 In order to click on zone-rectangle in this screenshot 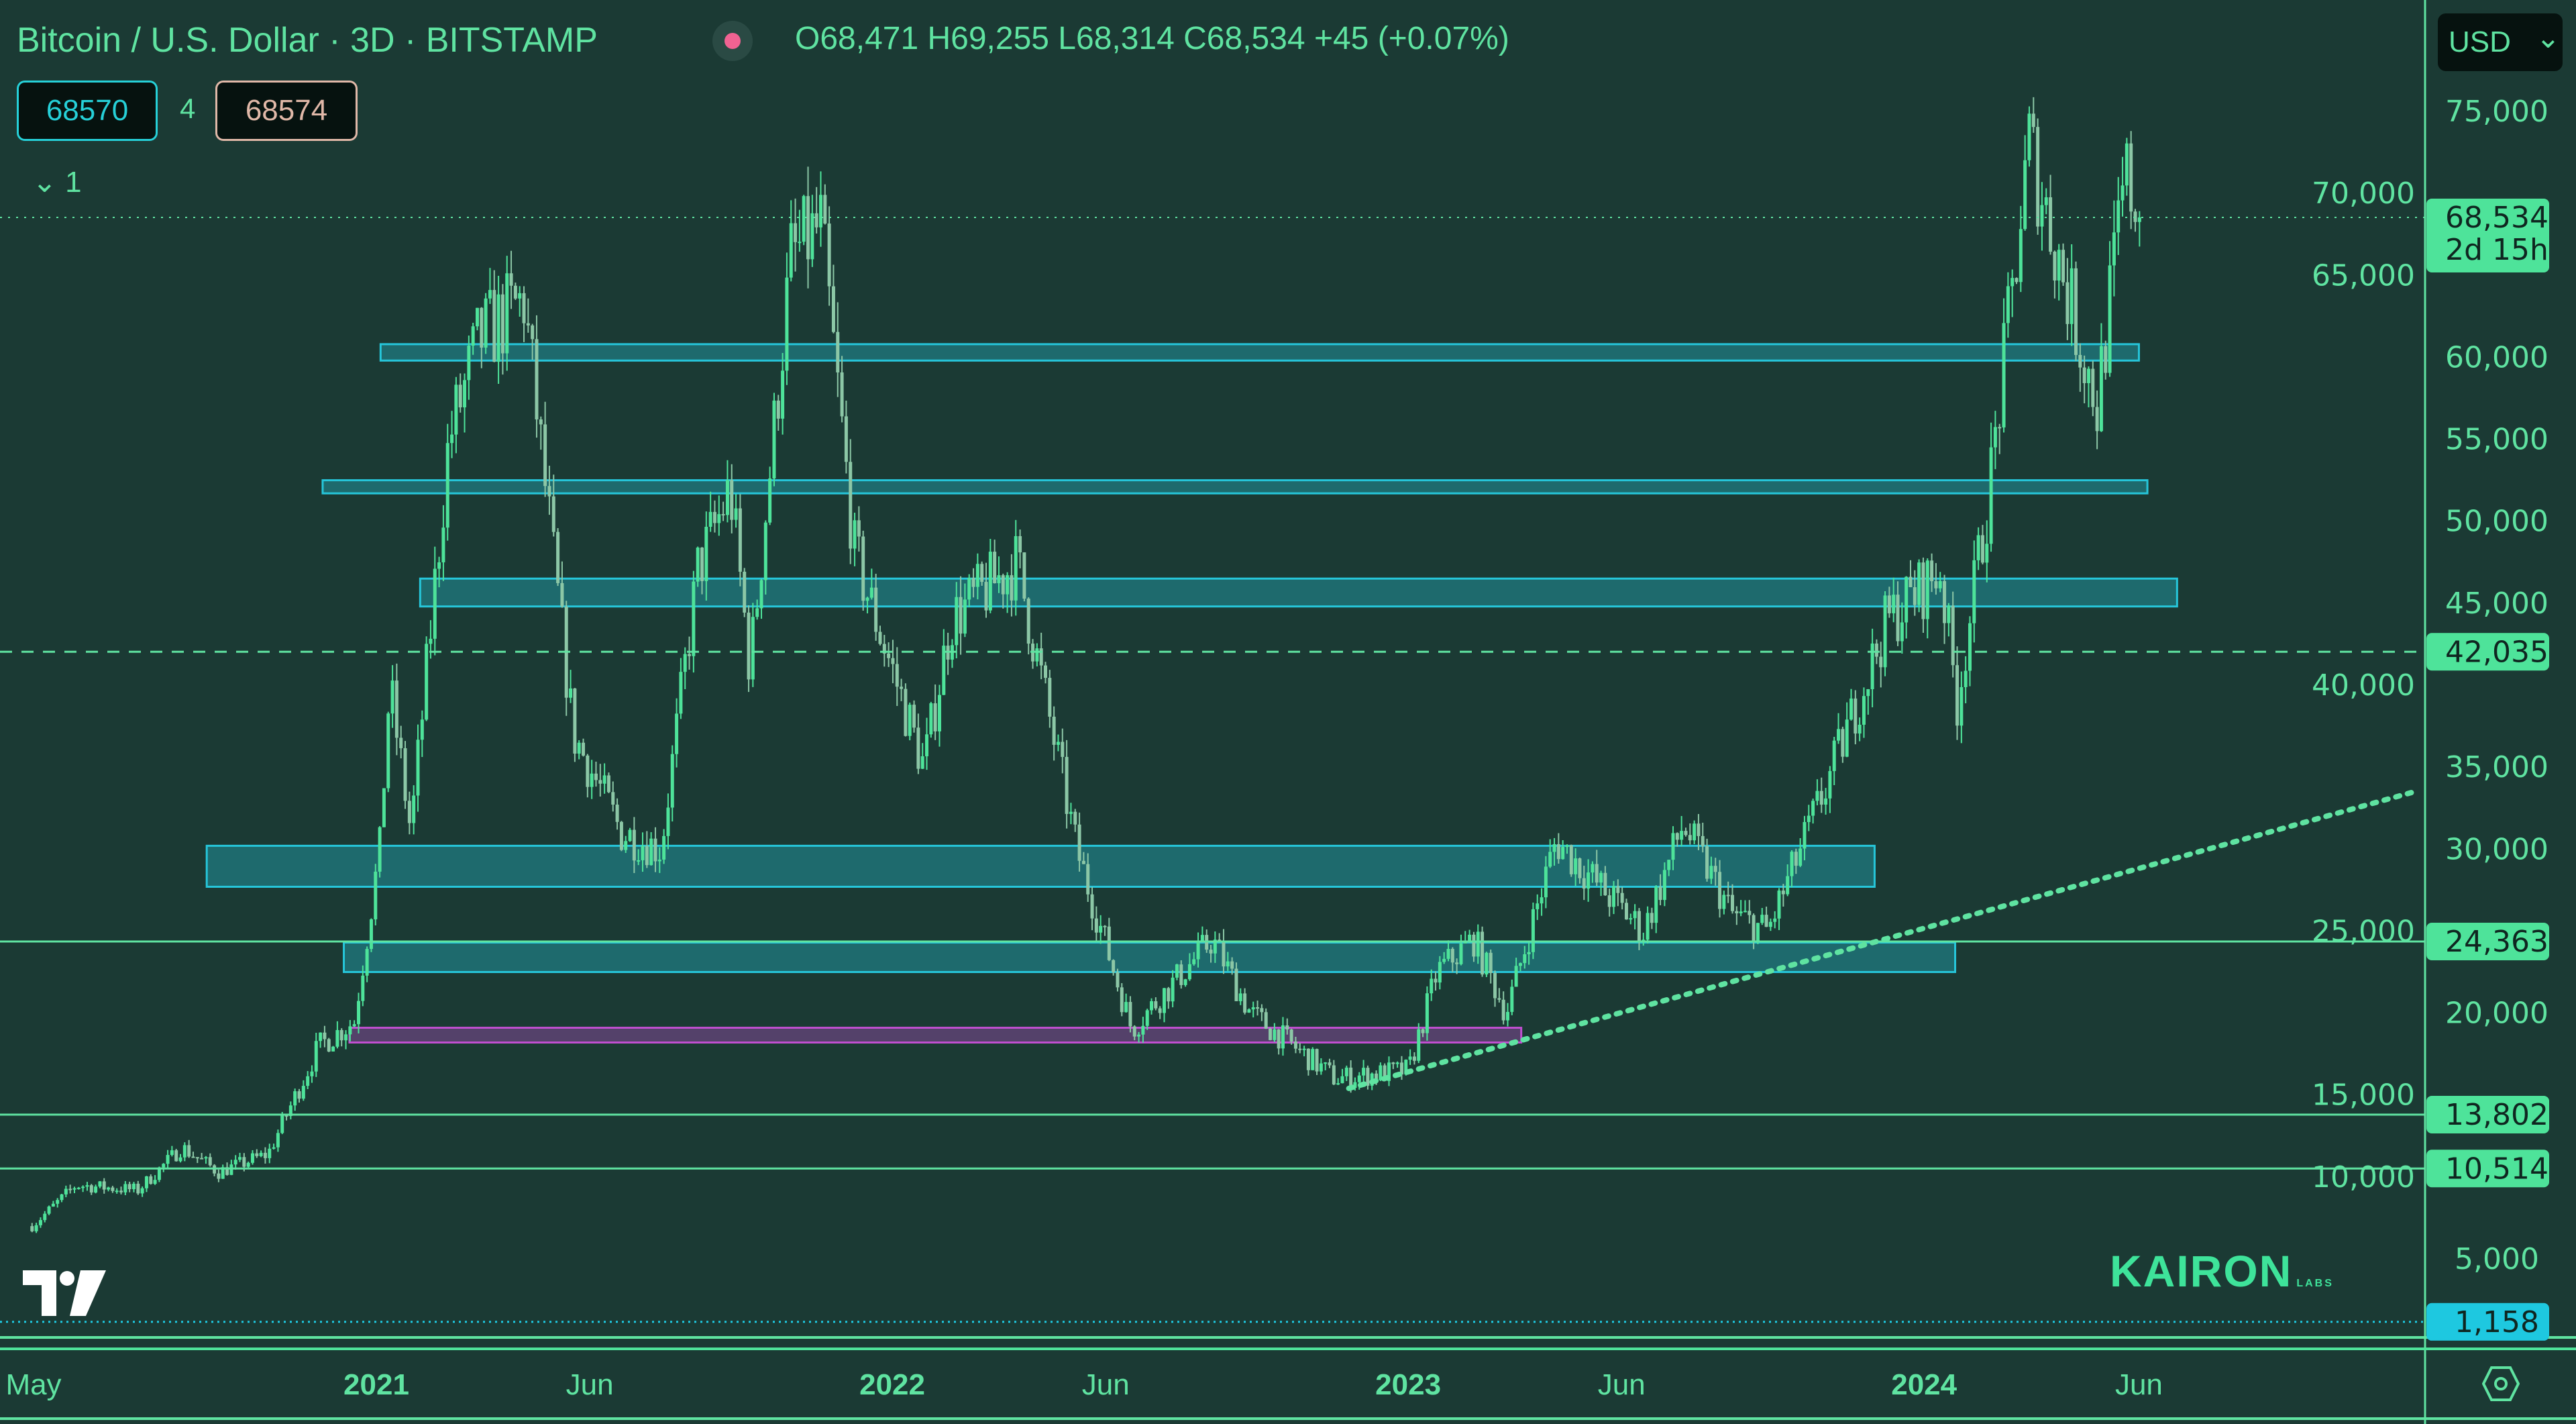, I will do `click(1150, 957)`.